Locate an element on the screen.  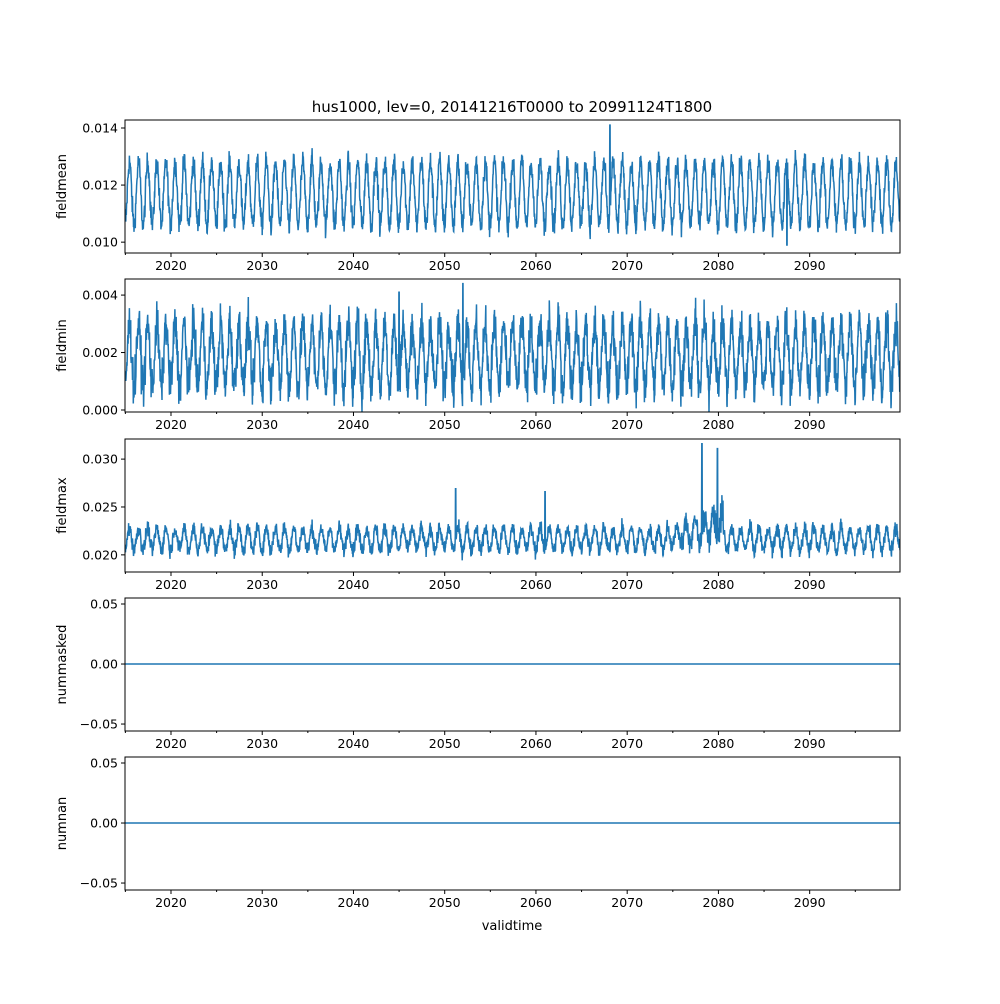
series-line-fieldmax is located at coordinates (512, 502).